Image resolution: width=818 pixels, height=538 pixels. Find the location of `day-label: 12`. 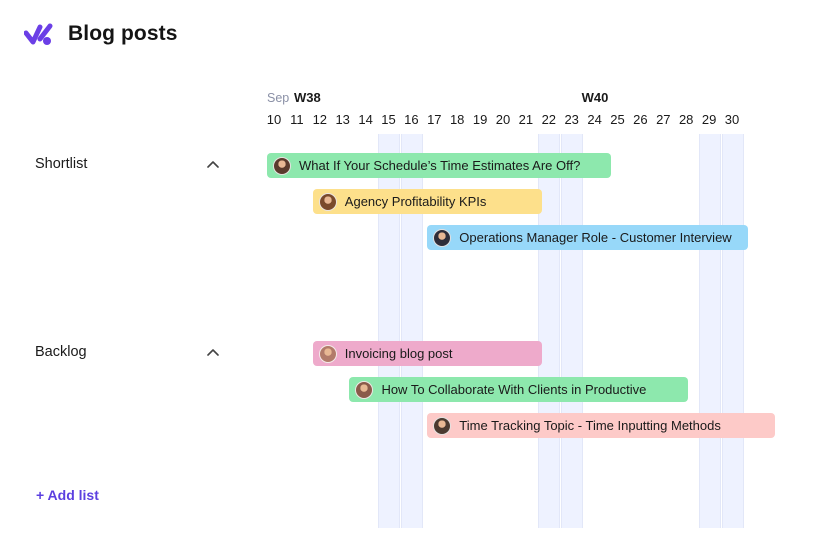

day-label: 12 is located at coordinates (320, 119).